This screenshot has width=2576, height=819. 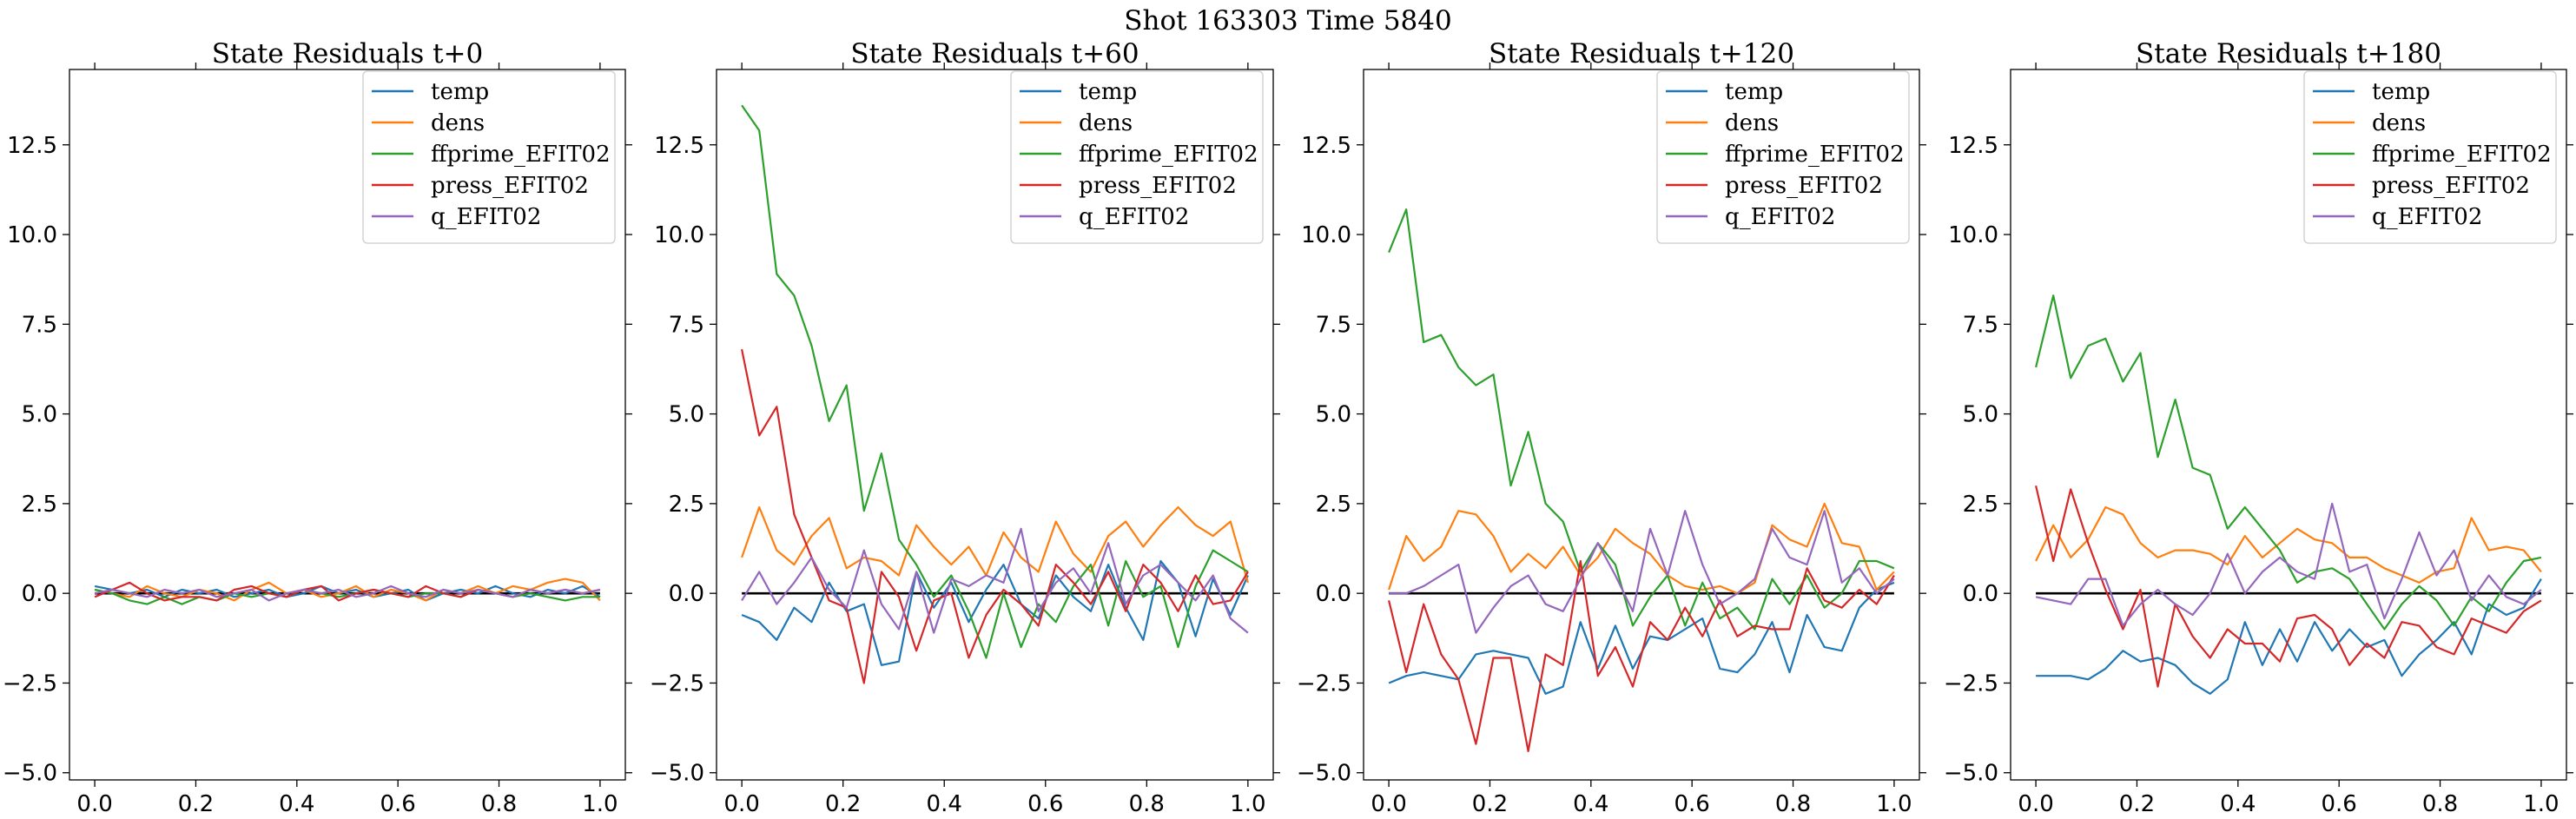 I want to click on axis-title: State Residuals t+60, so click(x=994, y=53).